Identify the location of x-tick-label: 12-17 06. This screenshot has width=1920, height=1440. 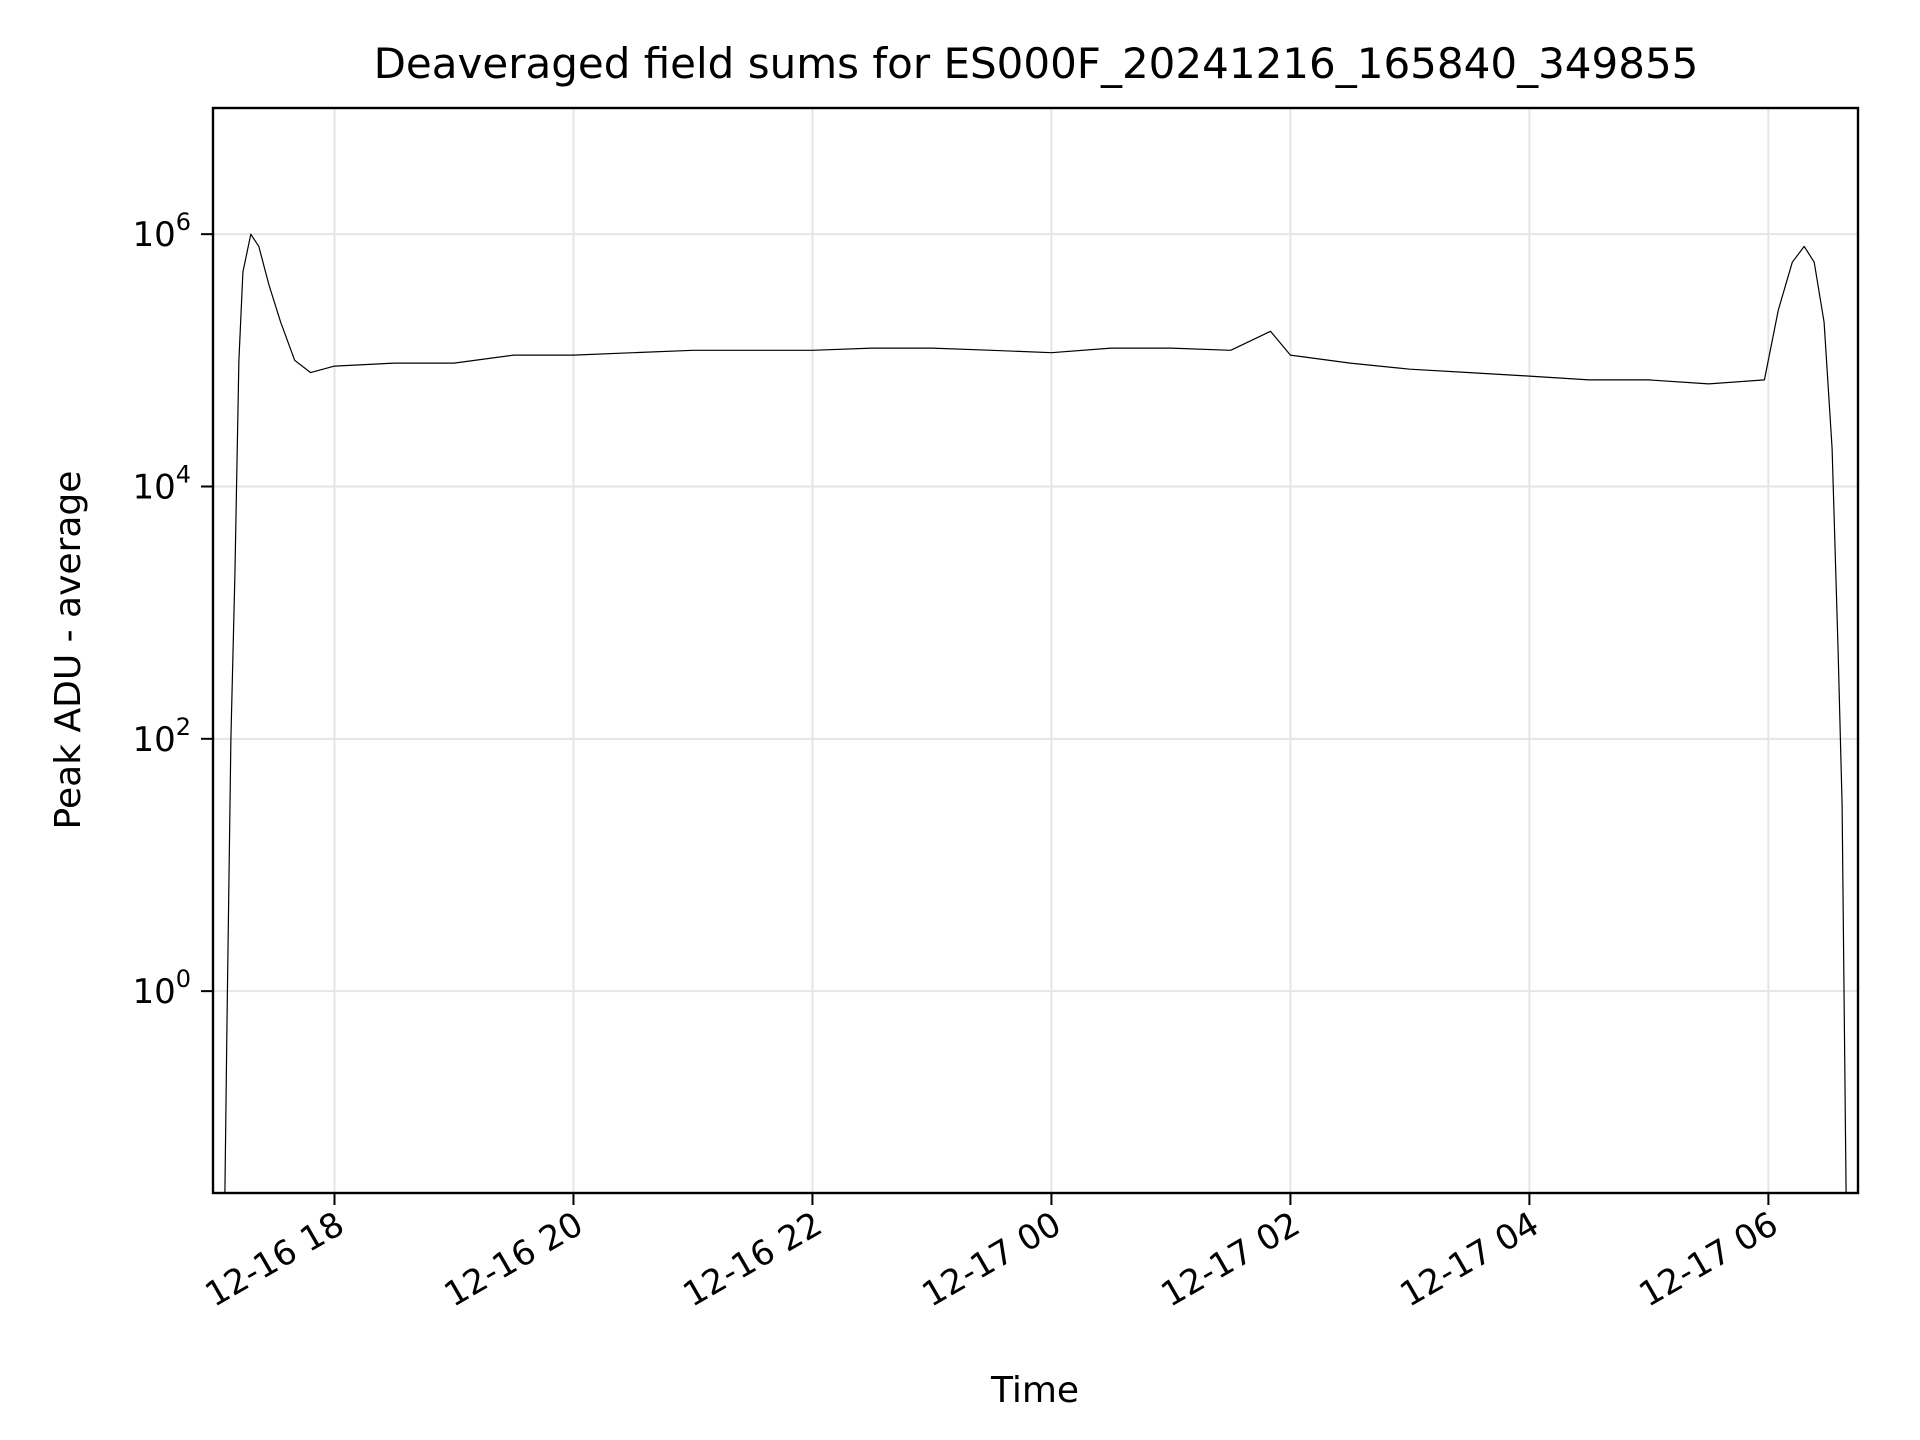
(1708, 1259).